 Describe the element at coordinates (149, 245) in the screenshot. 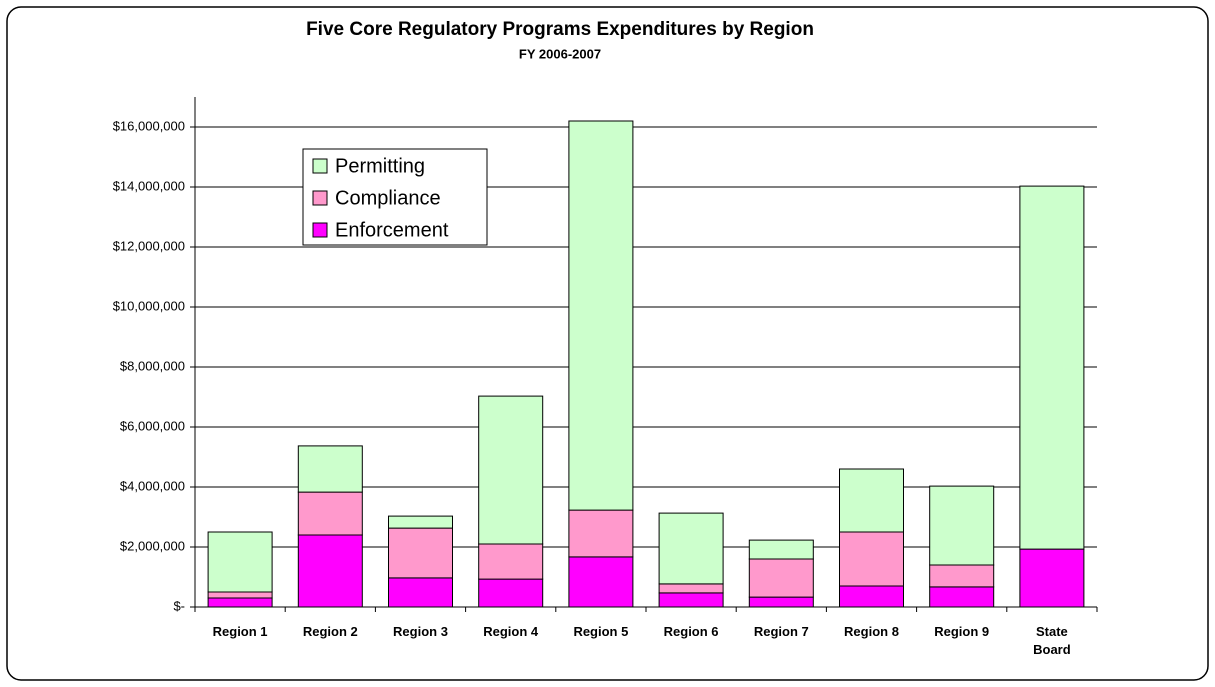

I see `y-tick-label: $12,000,000` at that location.